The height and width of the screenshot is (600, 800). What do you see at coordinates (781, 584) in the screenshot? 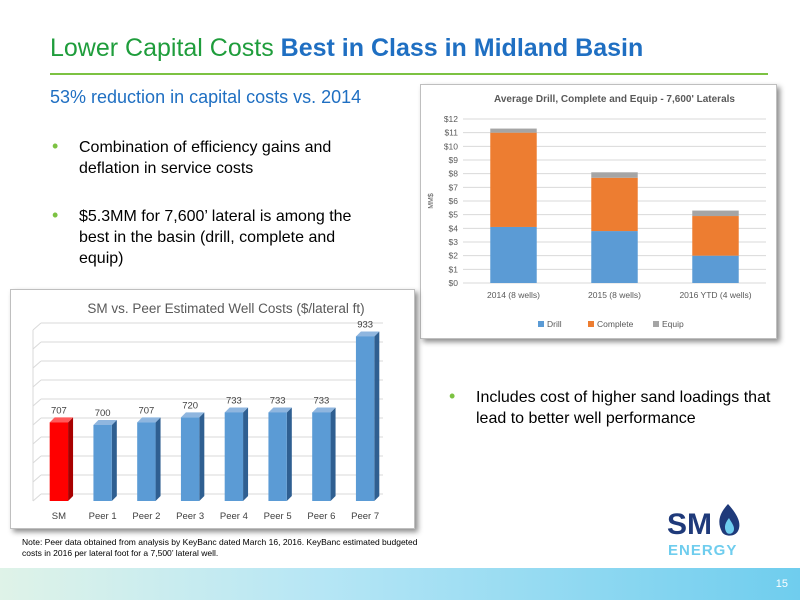
I see `page-number: 15` at bounding box center [781, 584].